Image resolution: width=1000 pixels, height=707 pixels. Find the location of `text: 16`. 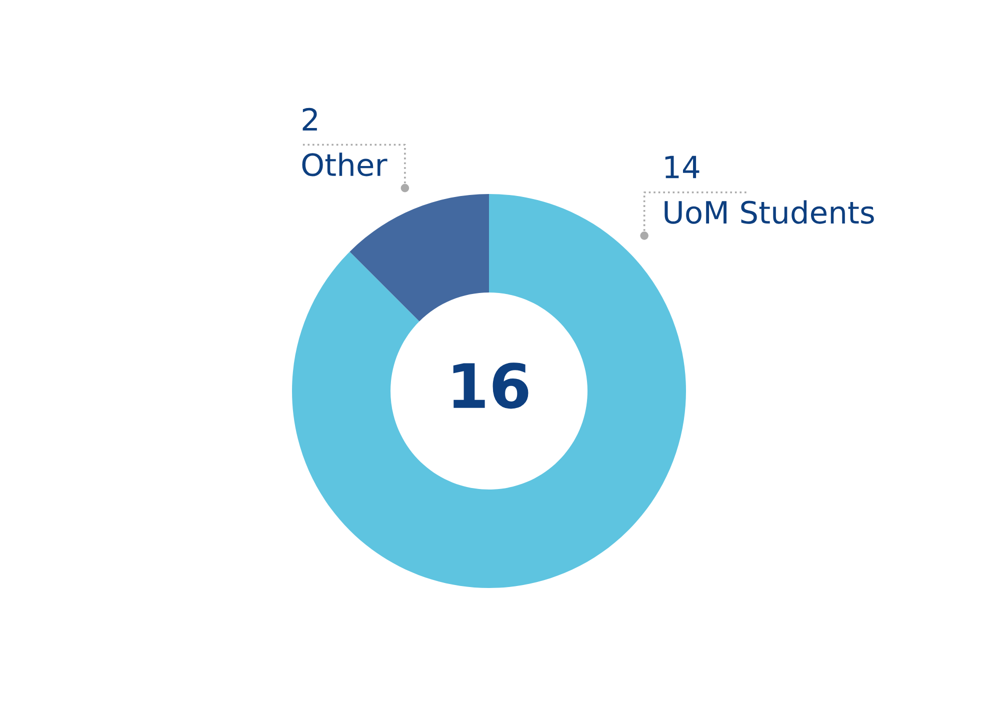

text: 16 is located at coordinates (490, 385).